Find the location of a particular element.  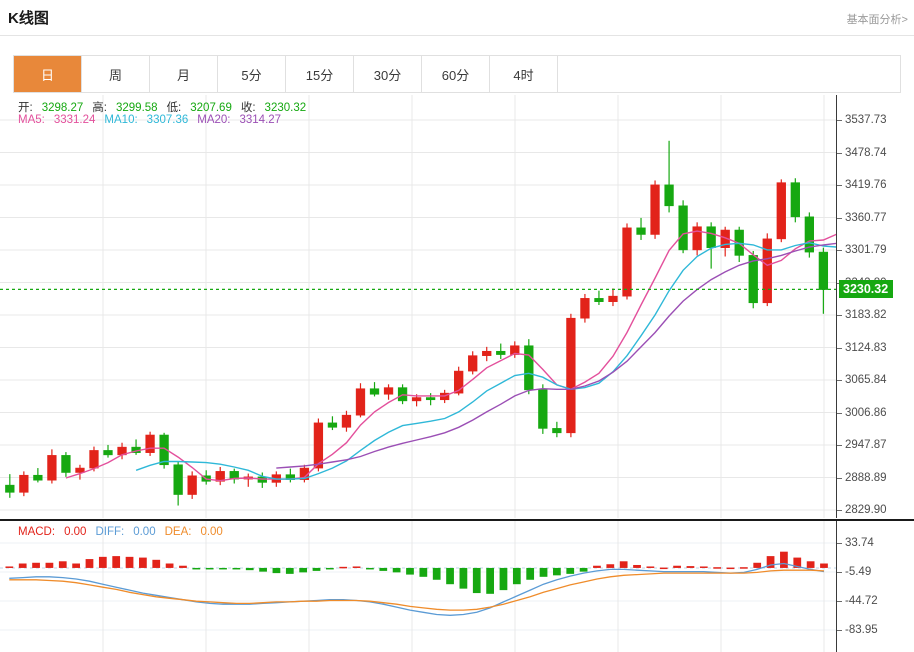

current-price-badge: 3230.32 is located at coordinates (866, 289).